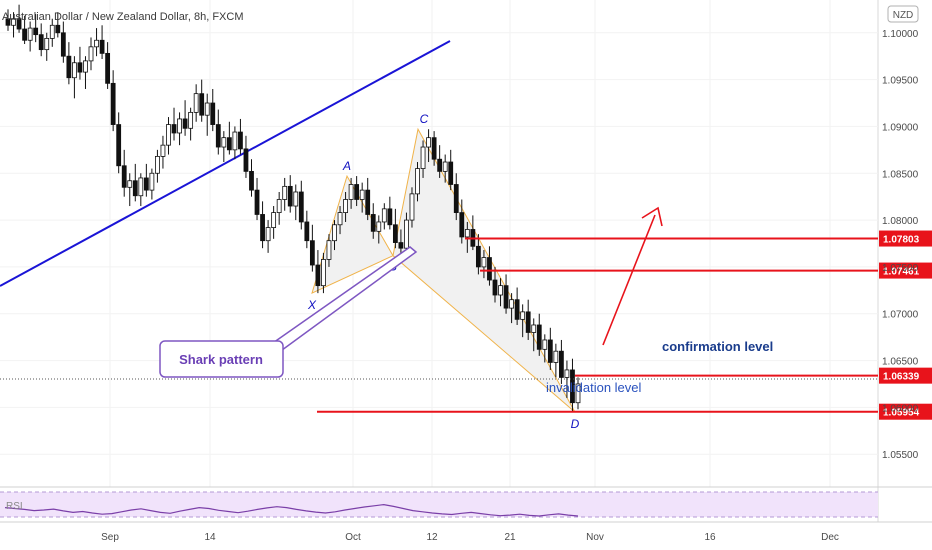 The width and height of the screenshot is (932, 550). What do you see at coordinates (900, 268) in the screenshot?
I see `y-tick-label: 1.07500` at bounding box center [900, 268].